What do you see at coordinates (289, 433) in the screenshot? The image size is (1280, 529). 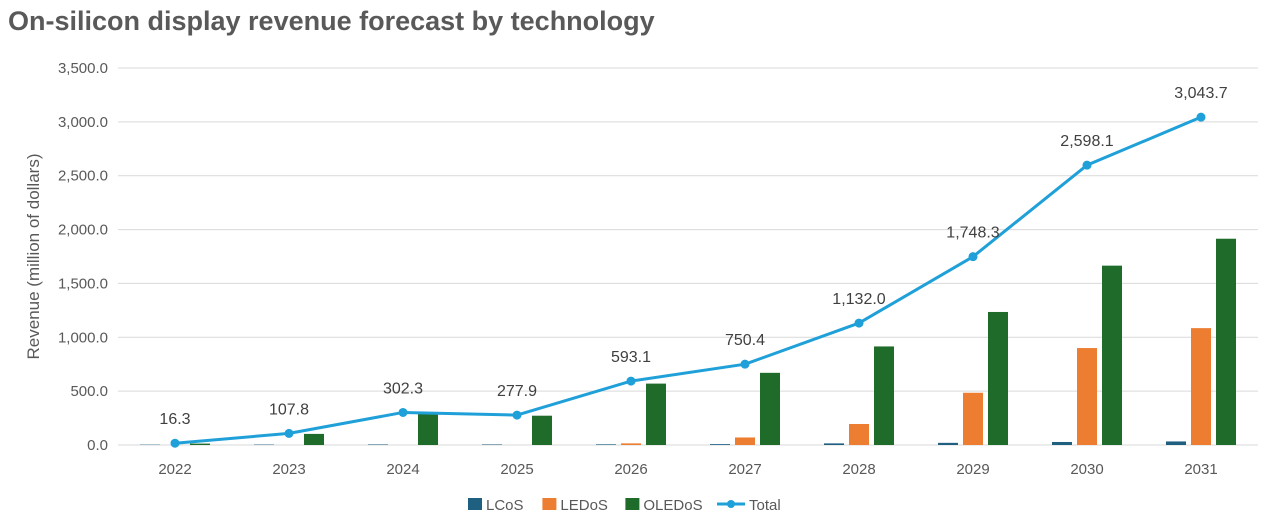 I see `total-point-2023` at bounding box center [289, 433].